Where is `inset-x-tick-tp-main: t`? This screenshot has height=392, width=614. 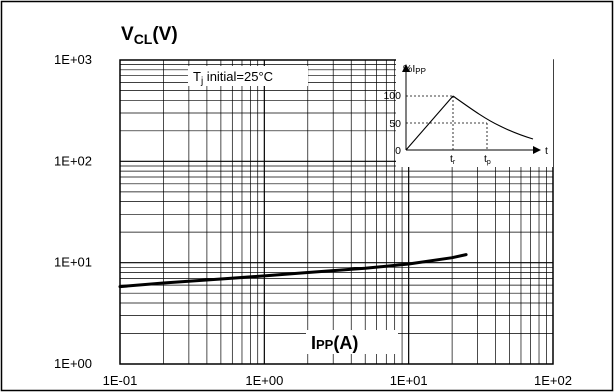 inset-x-tick-tp-main: t is located at coordinates (485, 159).